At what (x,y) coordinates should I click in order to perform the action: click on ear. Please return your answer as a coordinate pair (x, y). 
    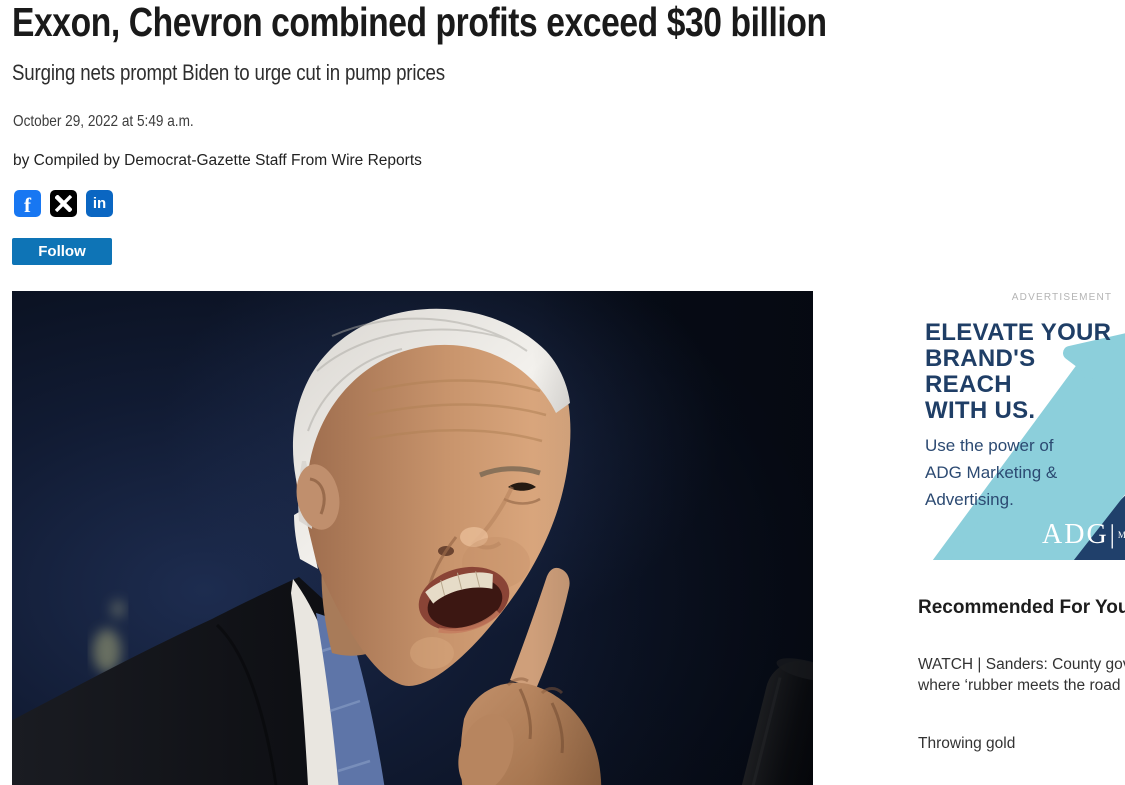
    Looking at the image, I should click on (318, 497).